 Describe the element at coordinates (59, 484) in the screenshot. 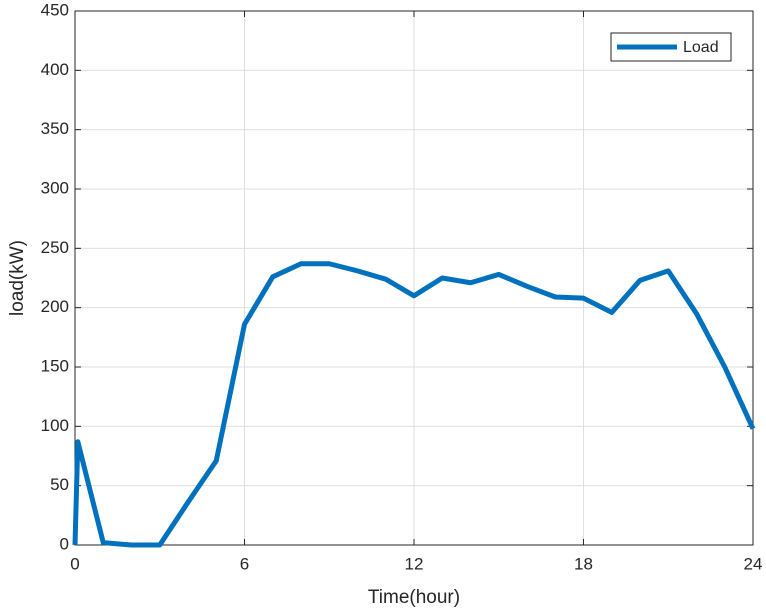

I see `y-tick-label: 50` at that location.